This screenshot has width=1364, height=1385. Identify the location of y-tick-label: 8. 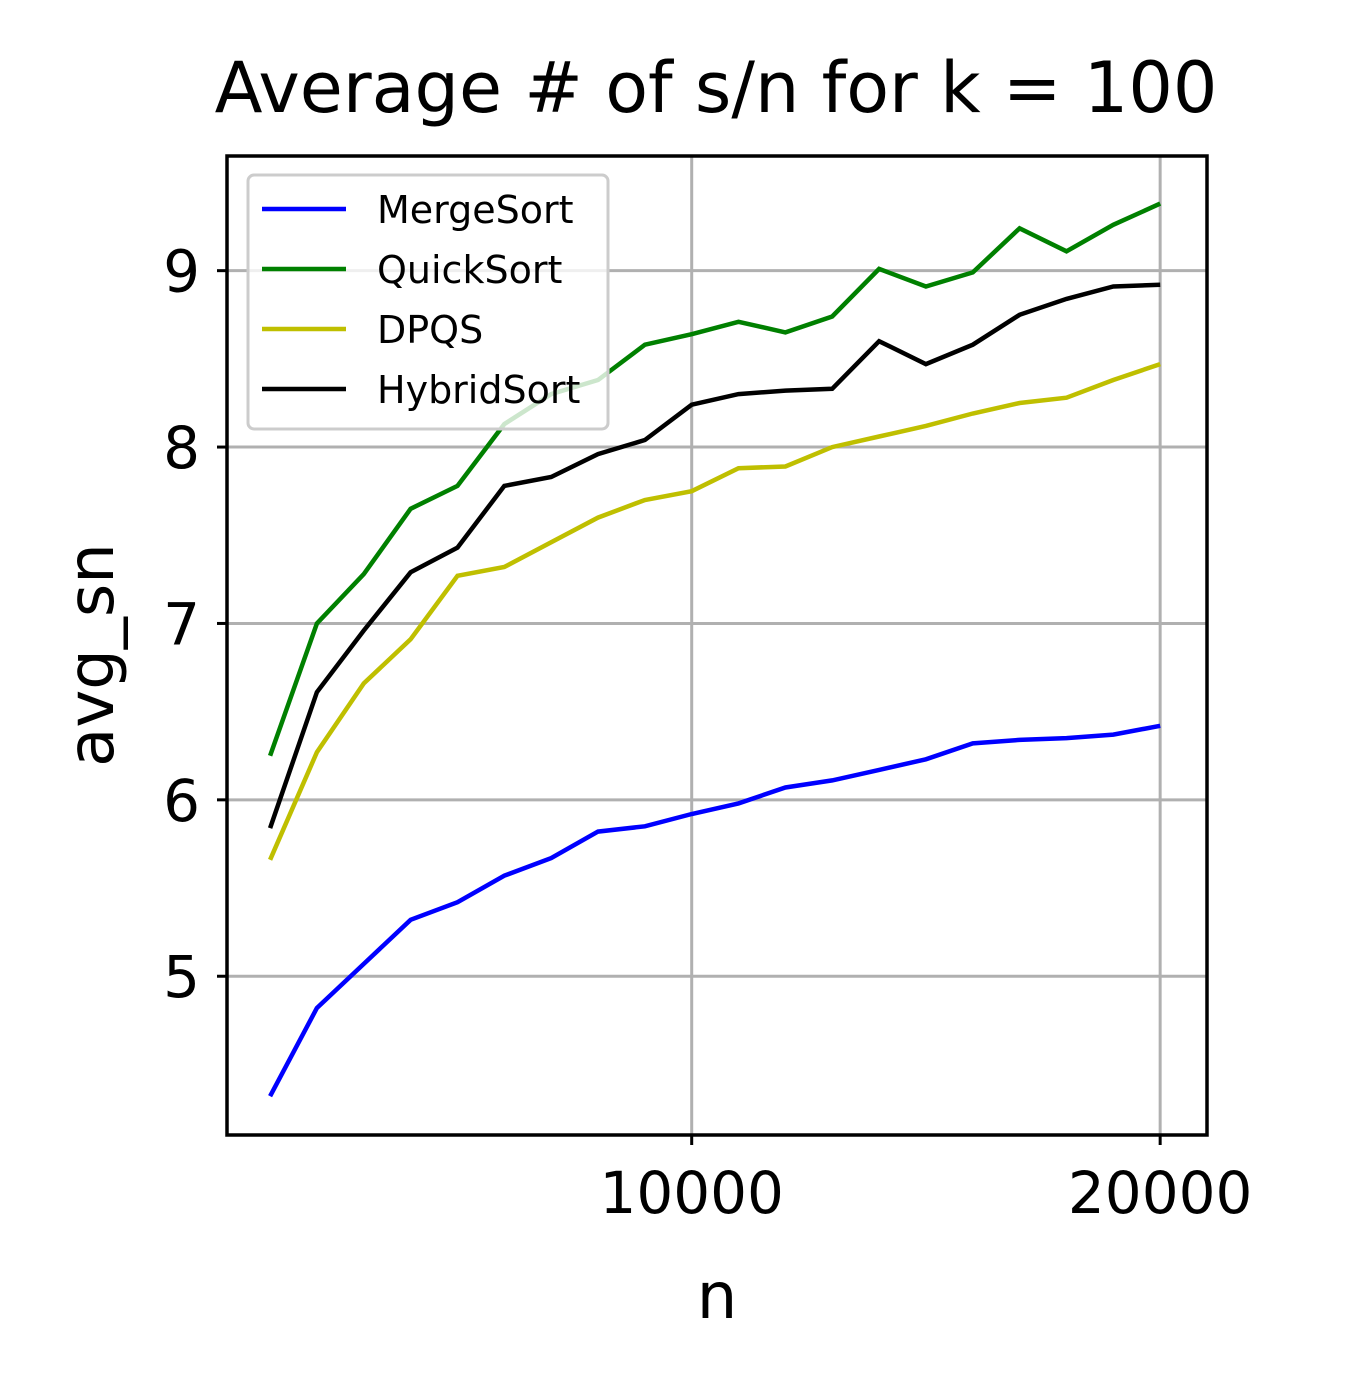
(181, 448).